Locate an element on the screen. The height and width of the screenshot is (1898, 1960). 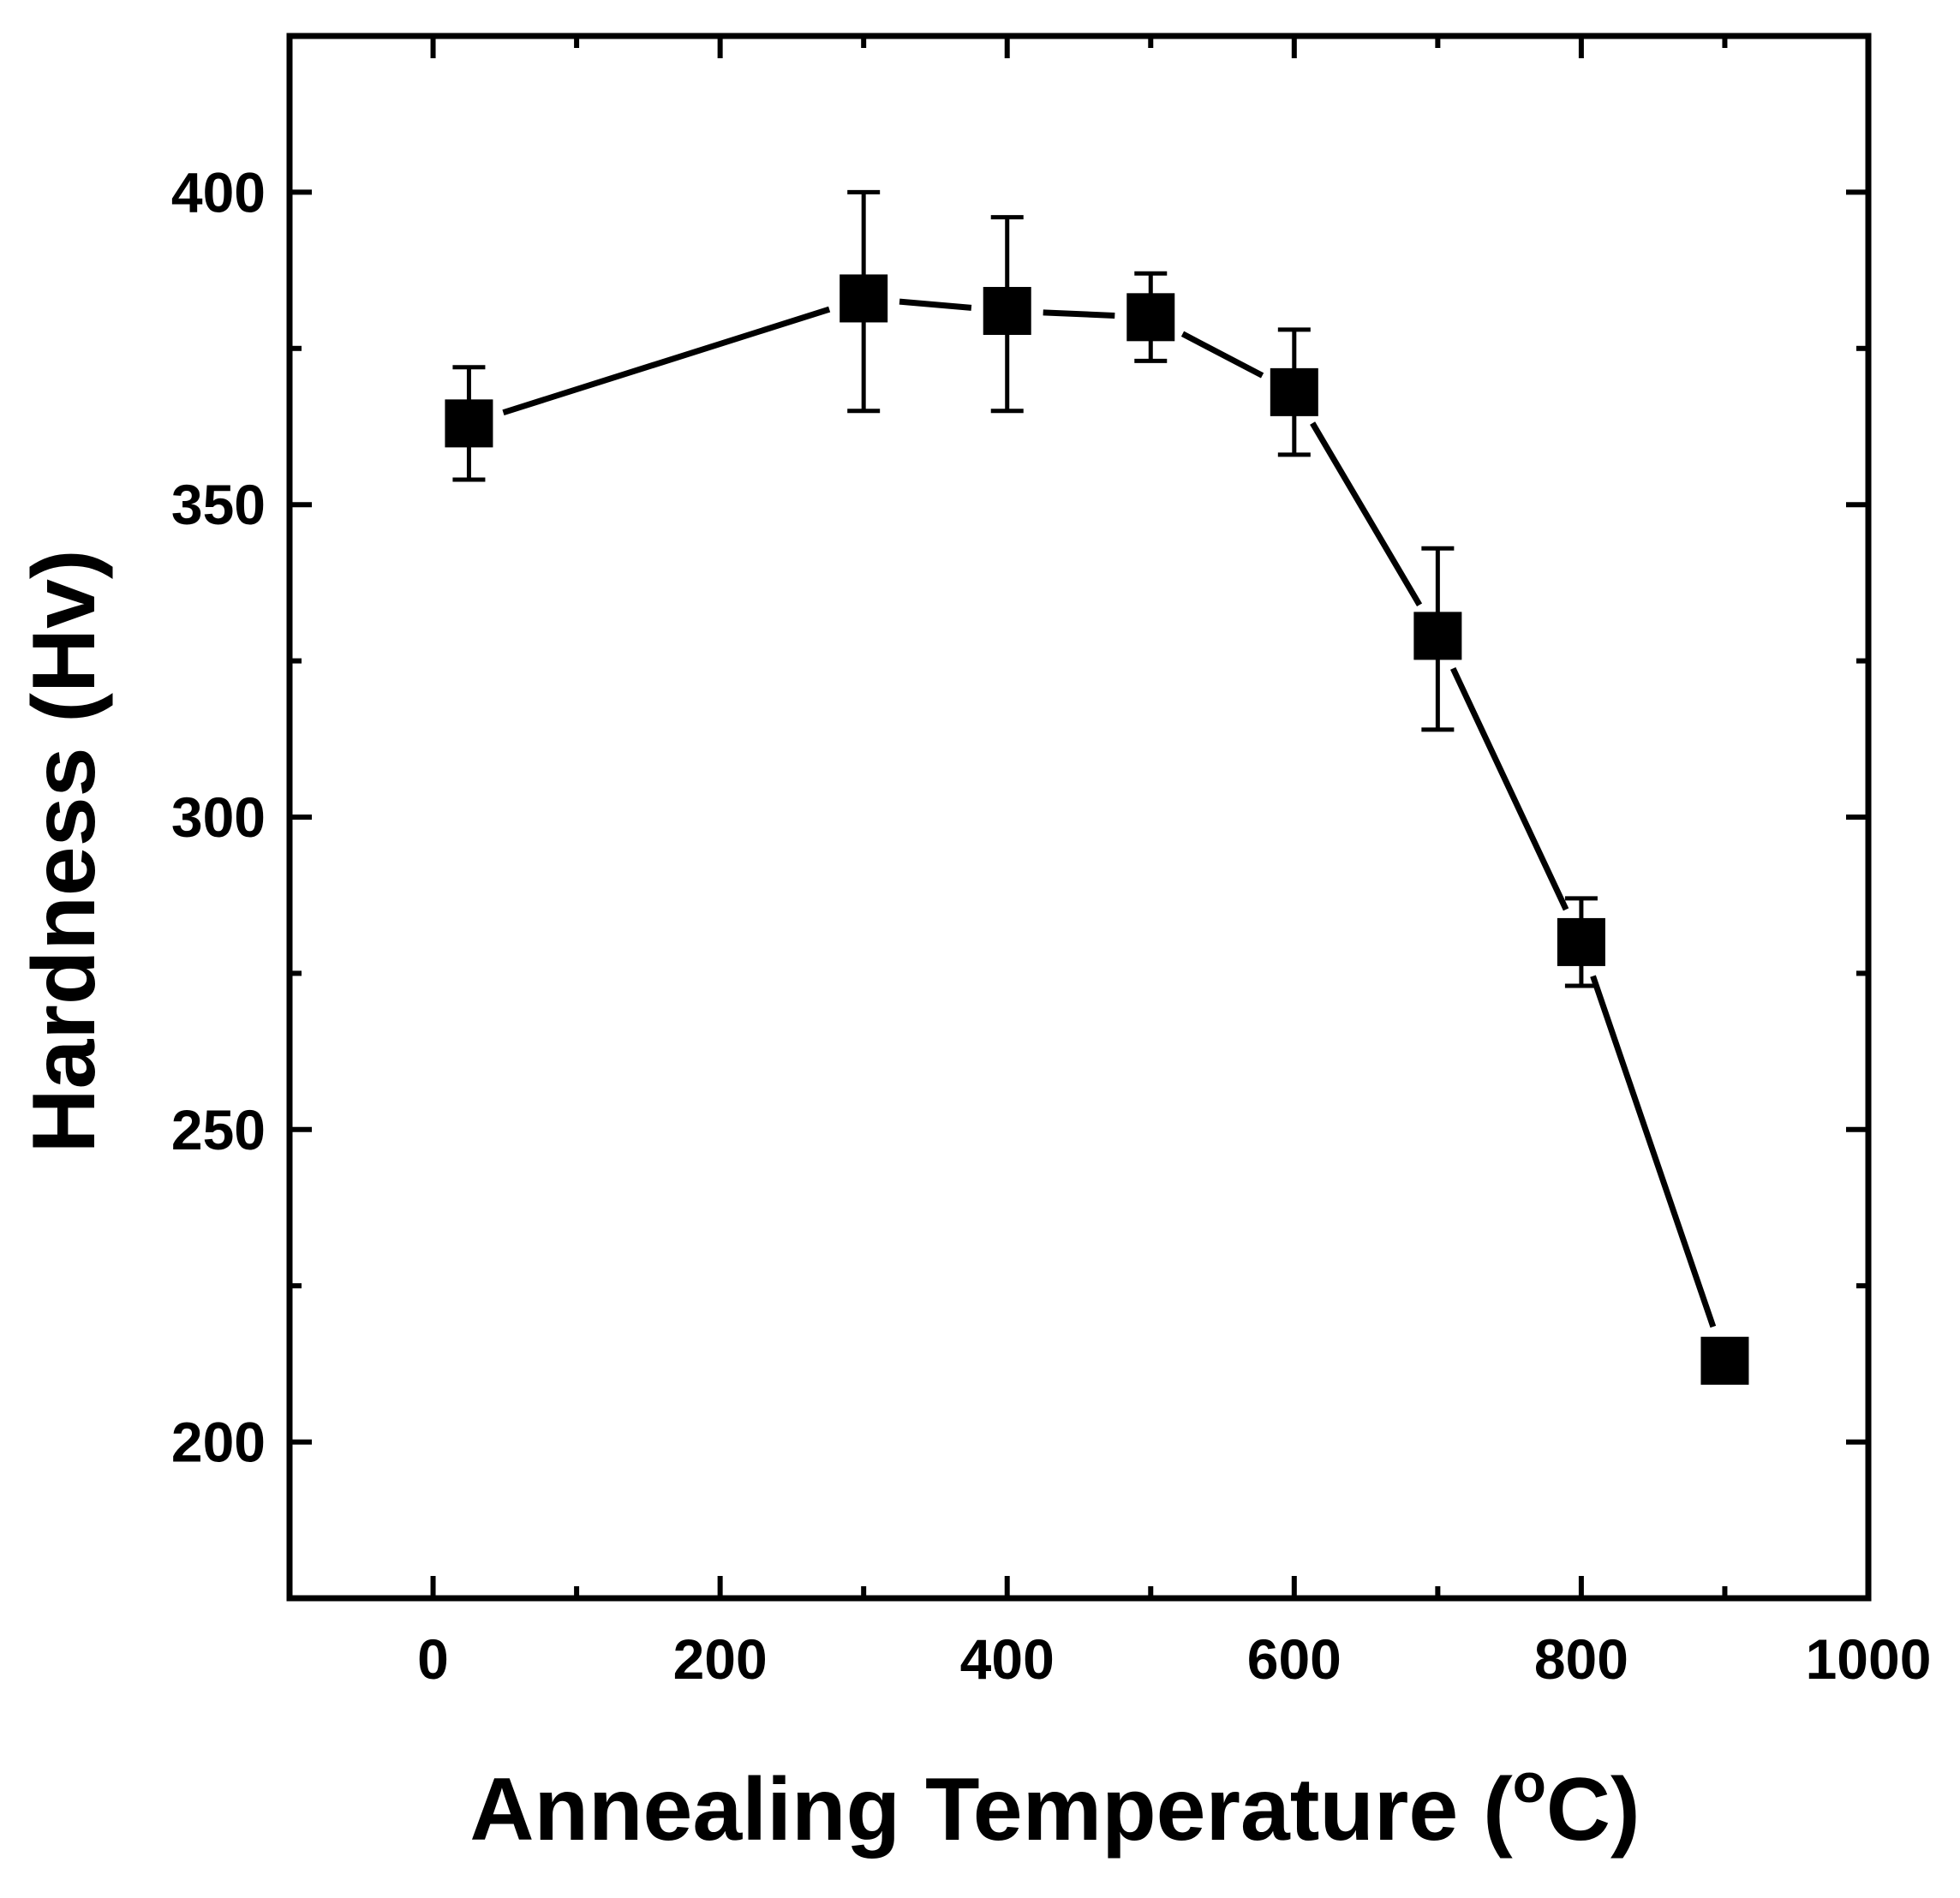
y-tick-label: 250 is located at coordinates (218, 1129).